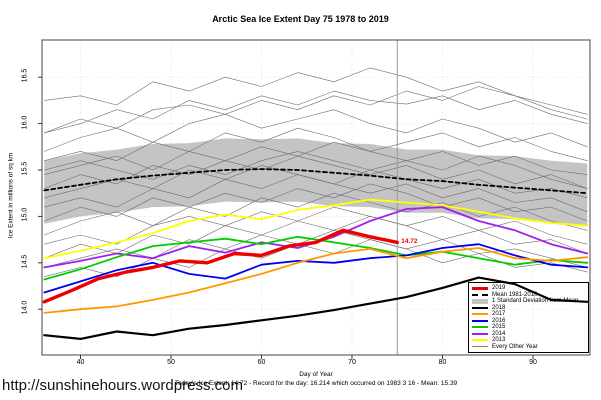 This screenshot has height=400, width=601. I want to click on y-tick-label: 15.0, so click(25, 215).